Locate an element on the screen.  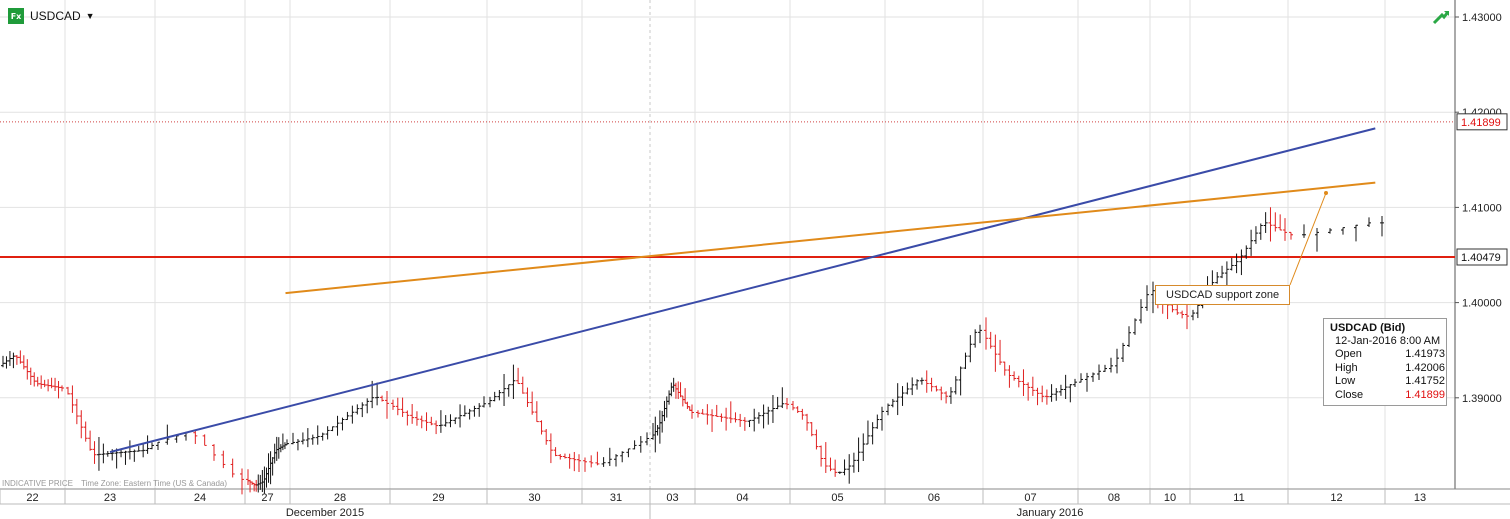
y-tick-label: 1.43000 is located at coordinates (1482, 18).